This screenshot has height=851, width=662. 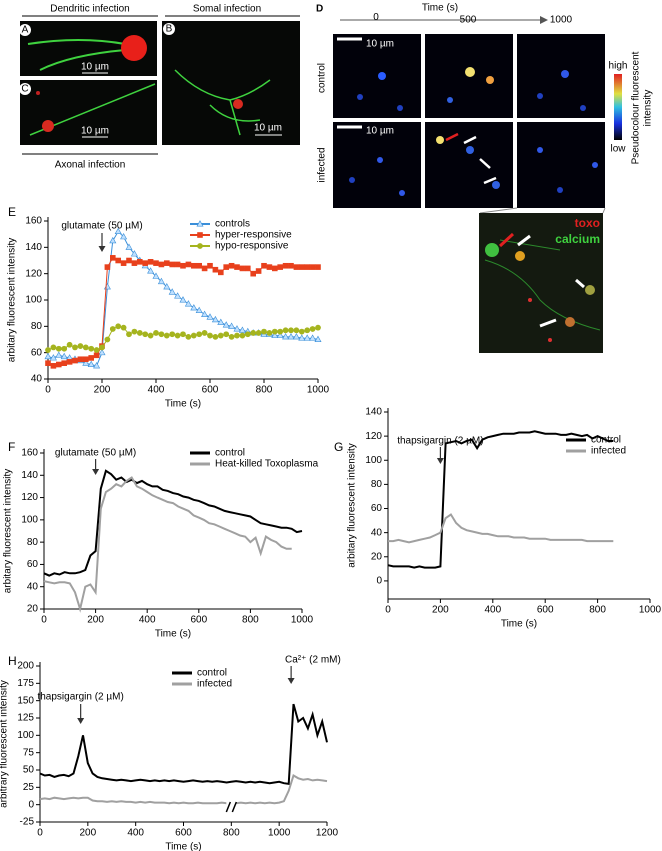 I want to click on x-tick-label: 1000, so click(x=650, y=610).